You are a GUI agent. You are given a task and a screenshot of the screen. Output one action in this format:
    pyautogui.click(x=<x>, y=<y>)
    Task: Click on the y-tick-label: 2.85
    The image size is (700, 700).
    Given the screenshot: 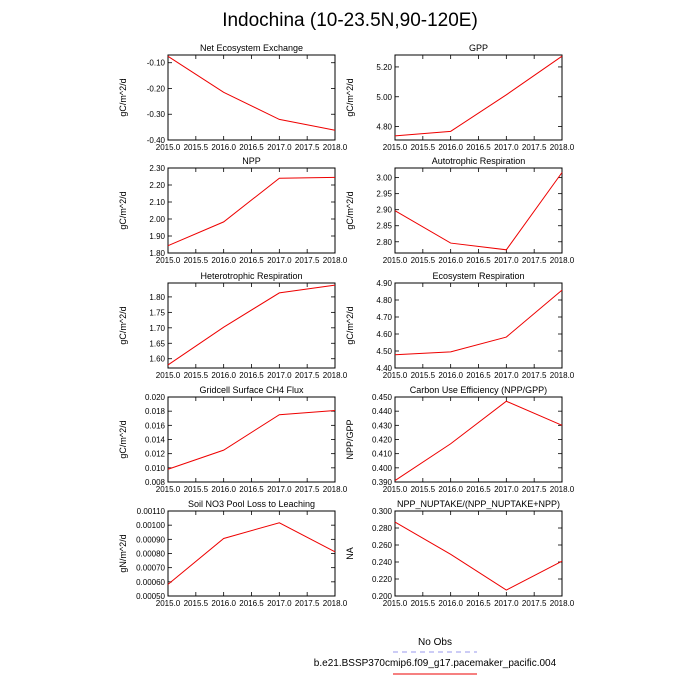 What is the action you would take?
    pyautogui.click(x=384, y=226)
    